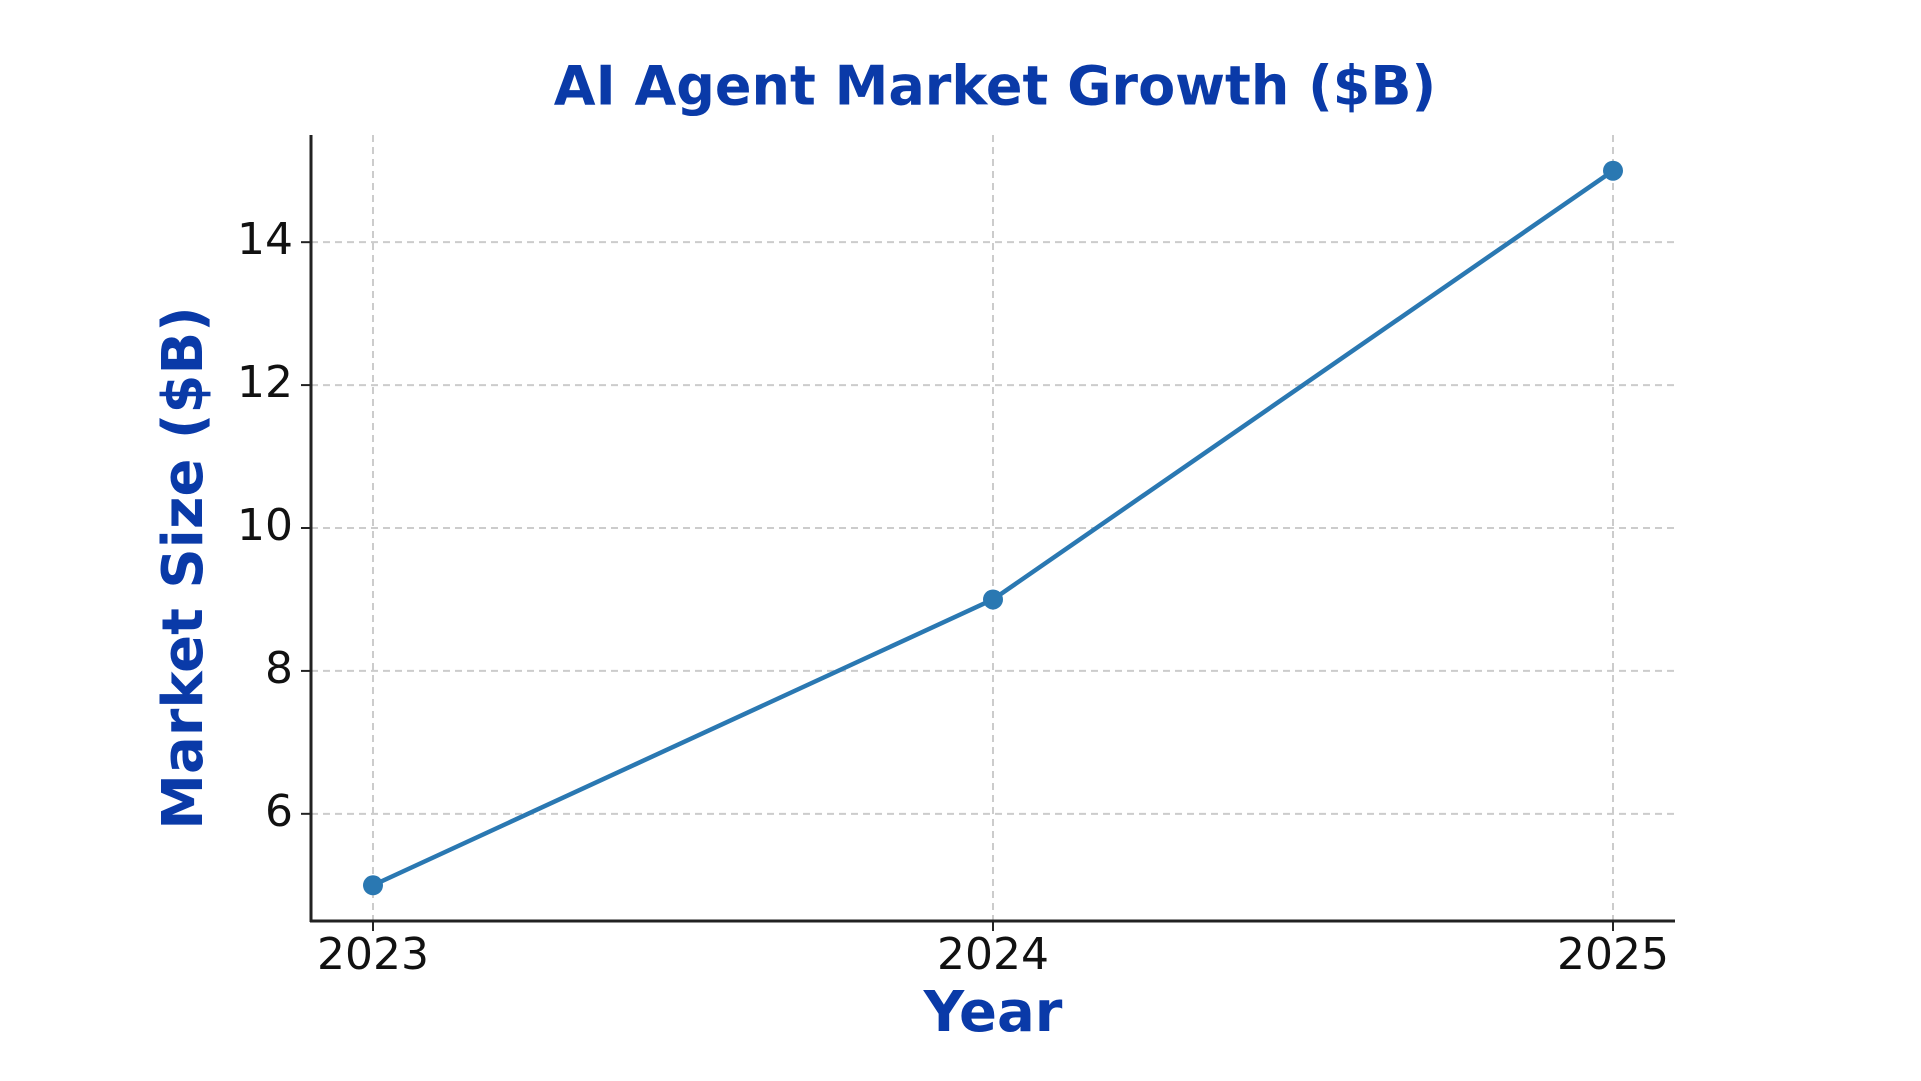 This screenshot has height=1081, width=1921. Describe the element at coordinates (373, 954) in the screenshot. I see `x-tick-label: 2023` at that location.